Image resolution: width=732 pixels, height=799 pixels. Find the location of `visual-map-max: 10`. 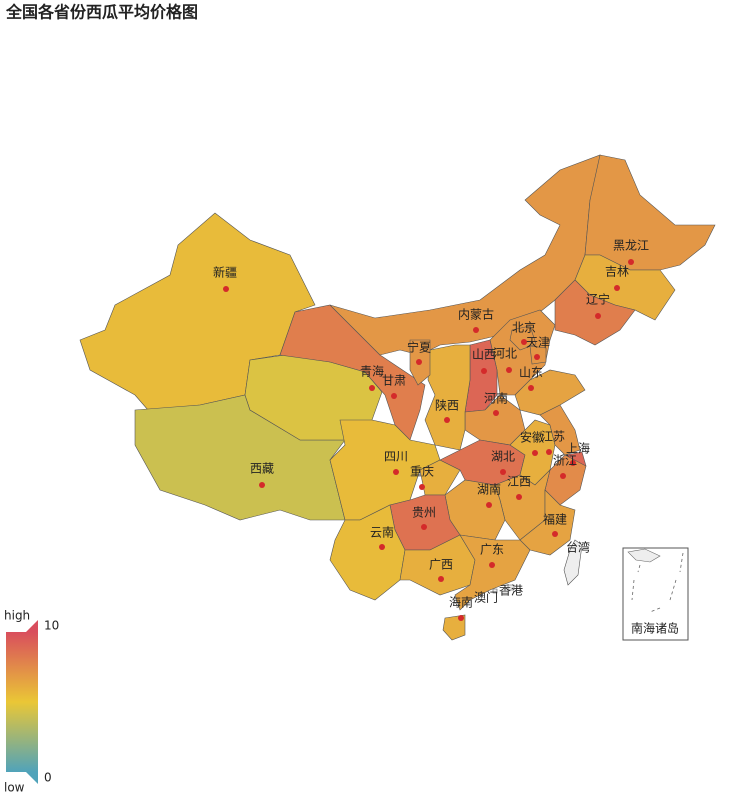

visual-map-max: 10 is located at coordinates (51, 626).